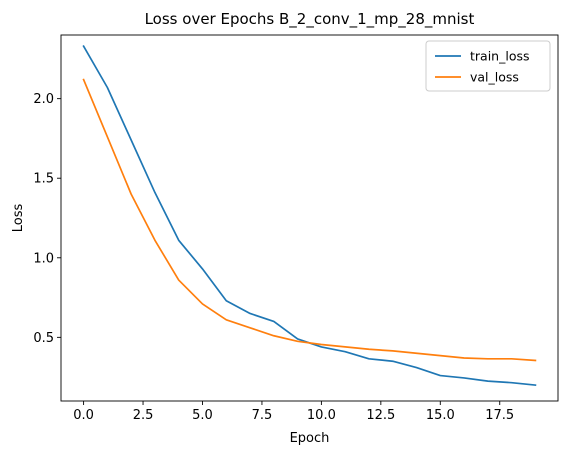 Image resolution: width=567 pixels, height=455 pixels. Describe the element at coordinates (47, 219) in the screenshot. I see `y-axis: 0.5 1.0 1.5 2.0` at that location.